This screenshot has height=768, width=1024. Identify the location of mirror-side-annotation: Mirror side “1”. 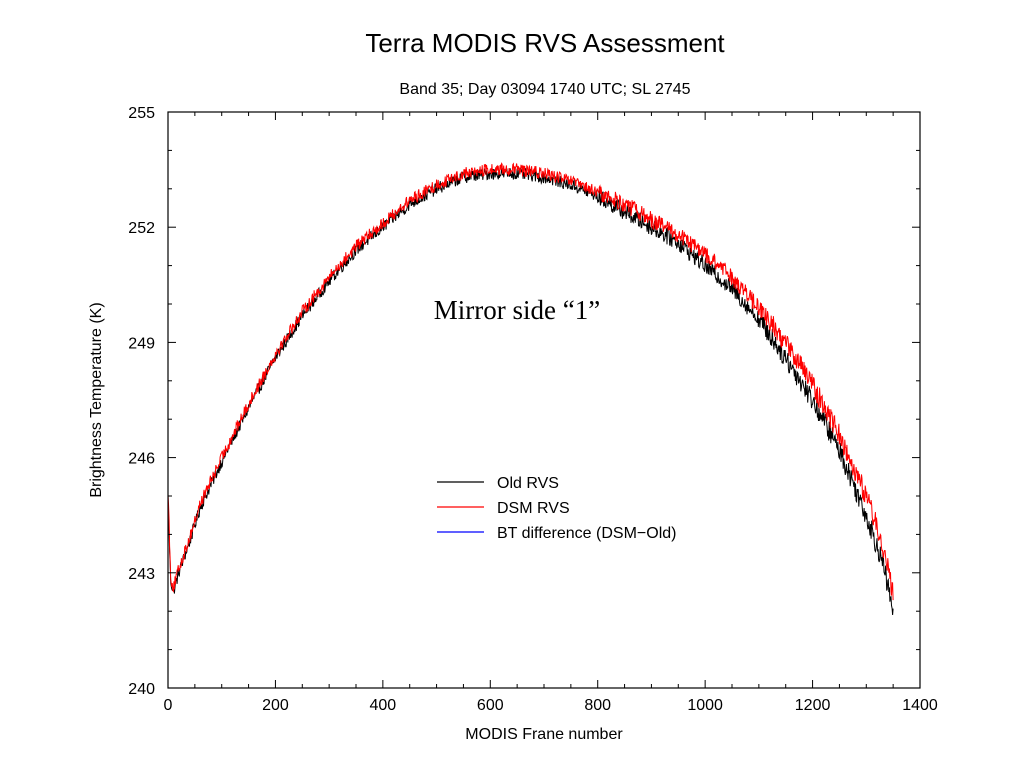
(517, 310).